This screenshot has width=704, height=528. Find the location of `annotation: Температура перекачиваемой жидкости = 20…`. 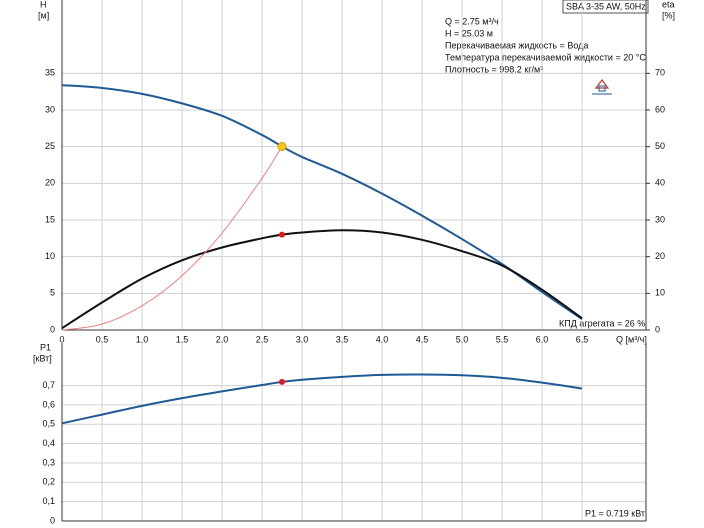

annotation: Температура перекачиваемой жидкости = 20… is located at coordinates (545, 57).